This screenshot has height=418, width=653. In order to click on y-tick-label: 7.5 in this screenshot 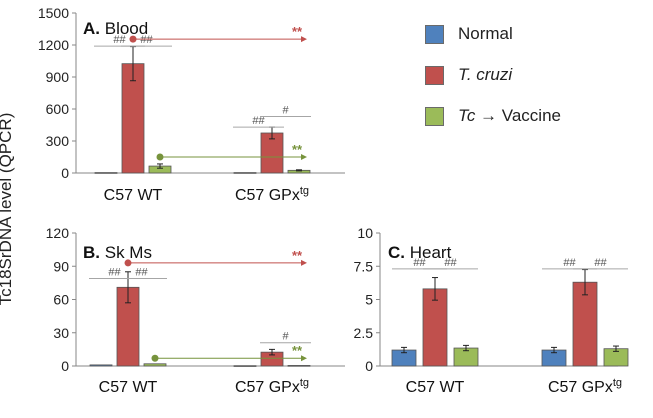, I will do `click(364, 266)`.